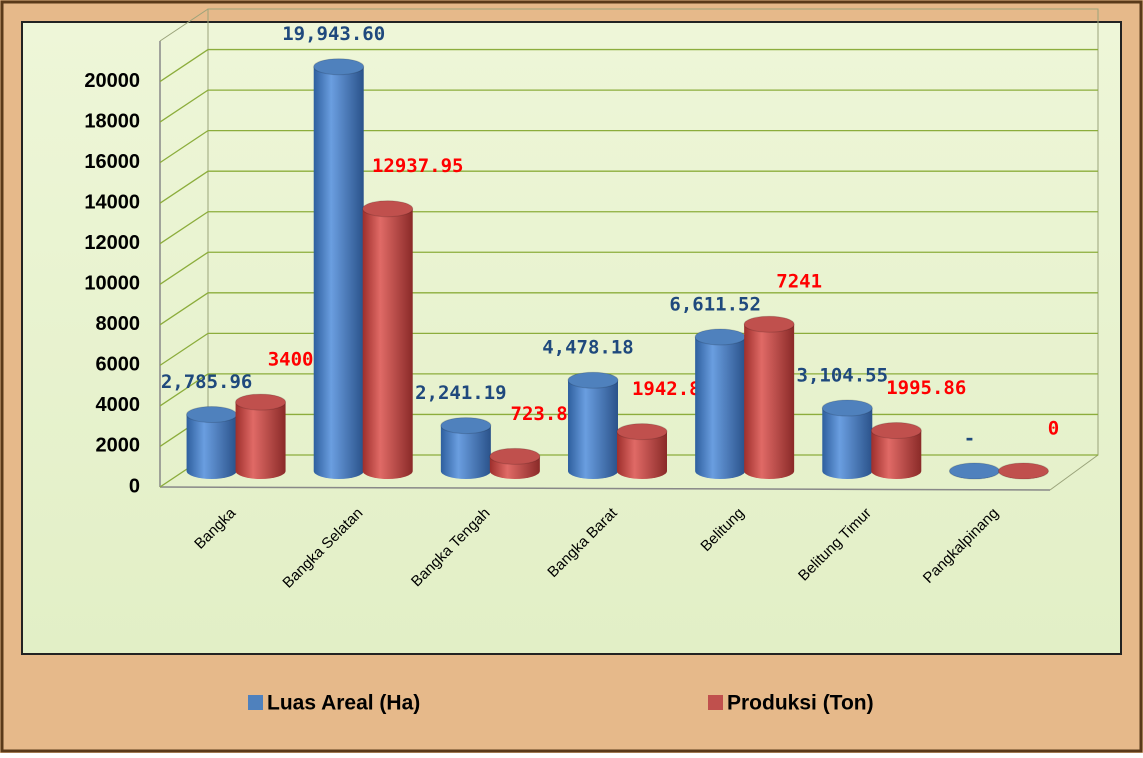 The image size is (1143, 758). What do you see at coordinates (118, 365) in the screenshot?
I see `y-tick-label: 6000` at bounding box center [118, 365].